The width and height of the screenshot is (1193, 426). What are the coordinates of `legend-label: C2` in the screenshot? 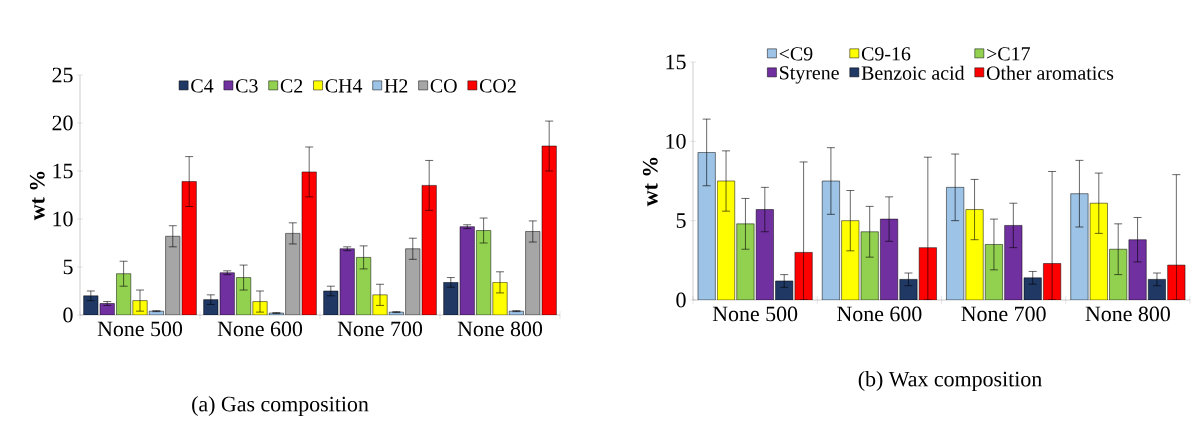 It's located at (291, 86).